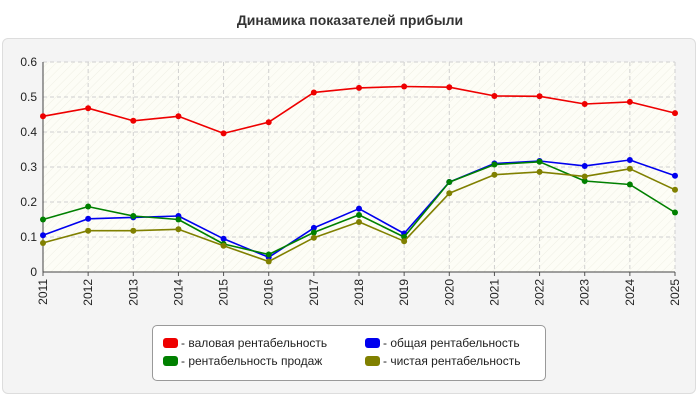 The image size is (700, 400). What do you see at coordinates (451, 343) in the screenshot?
I see `legend-label: - общая рентабельность` at bounding box center [451, 343].